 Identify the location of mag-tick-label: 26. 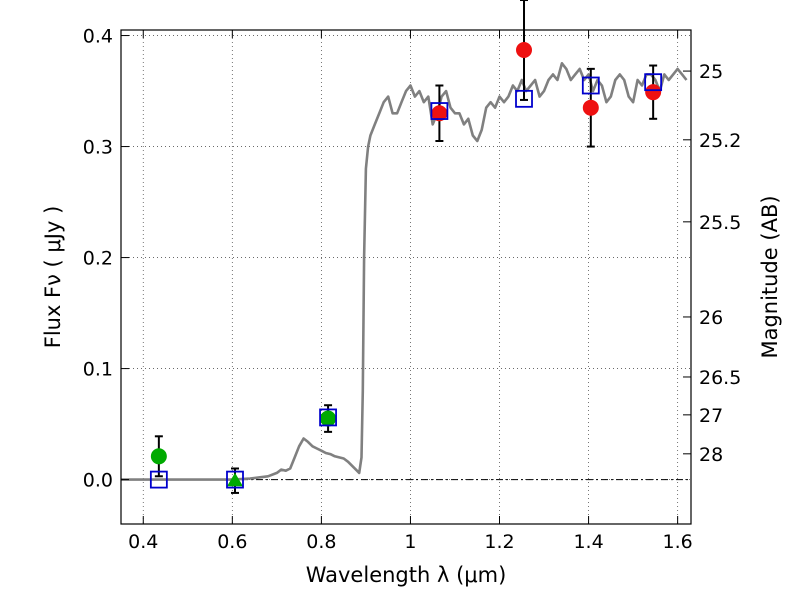
(711, 318).